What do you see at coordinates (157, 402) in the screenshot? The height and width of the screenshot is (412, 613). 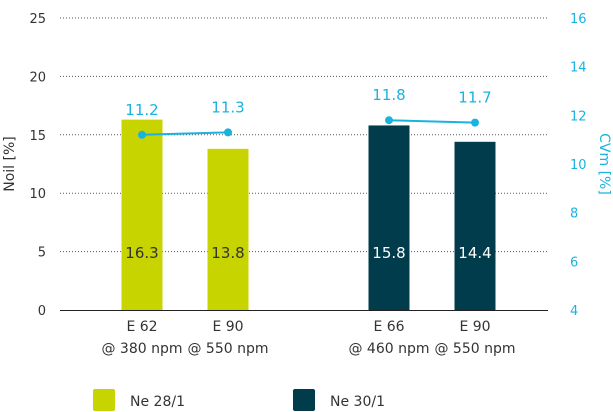 I see `legend-label: Ne 28/1` at bounding box center [157, 402].